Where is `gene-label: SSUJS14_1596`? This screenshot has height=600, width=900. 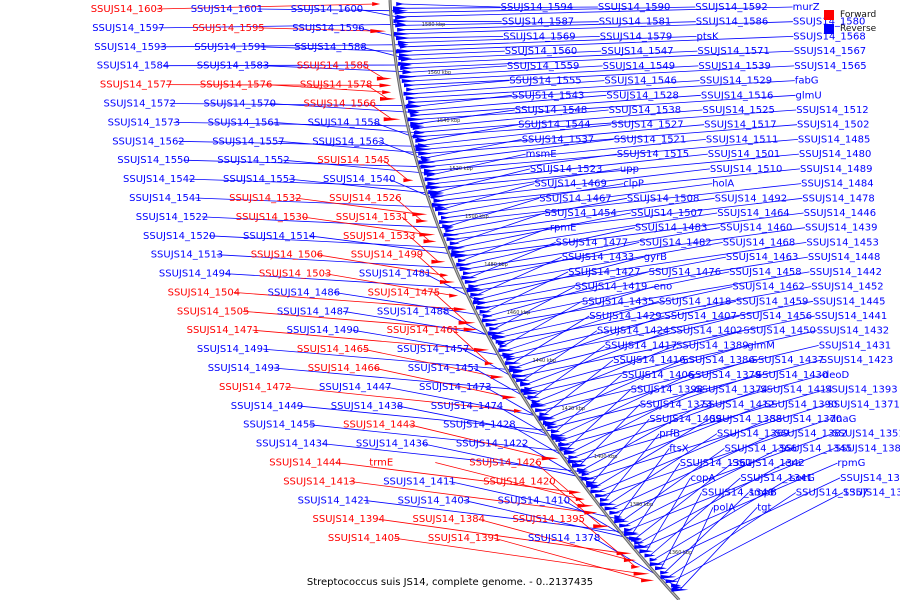 gene-label: SSUJS14_1596 is located at coordinates (328, 28).